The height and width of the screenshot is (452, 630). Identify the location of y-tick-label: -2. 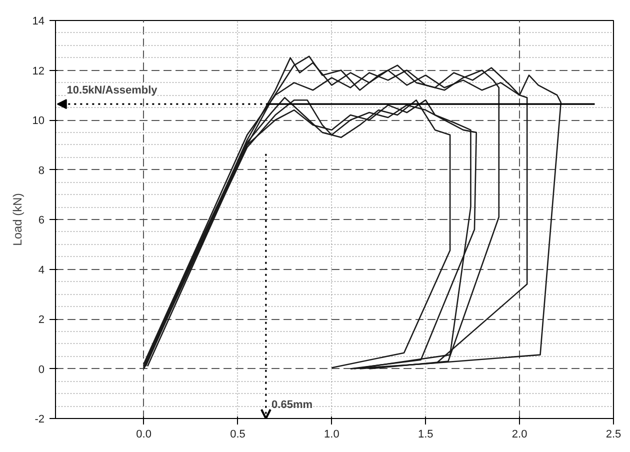
(39, 420).